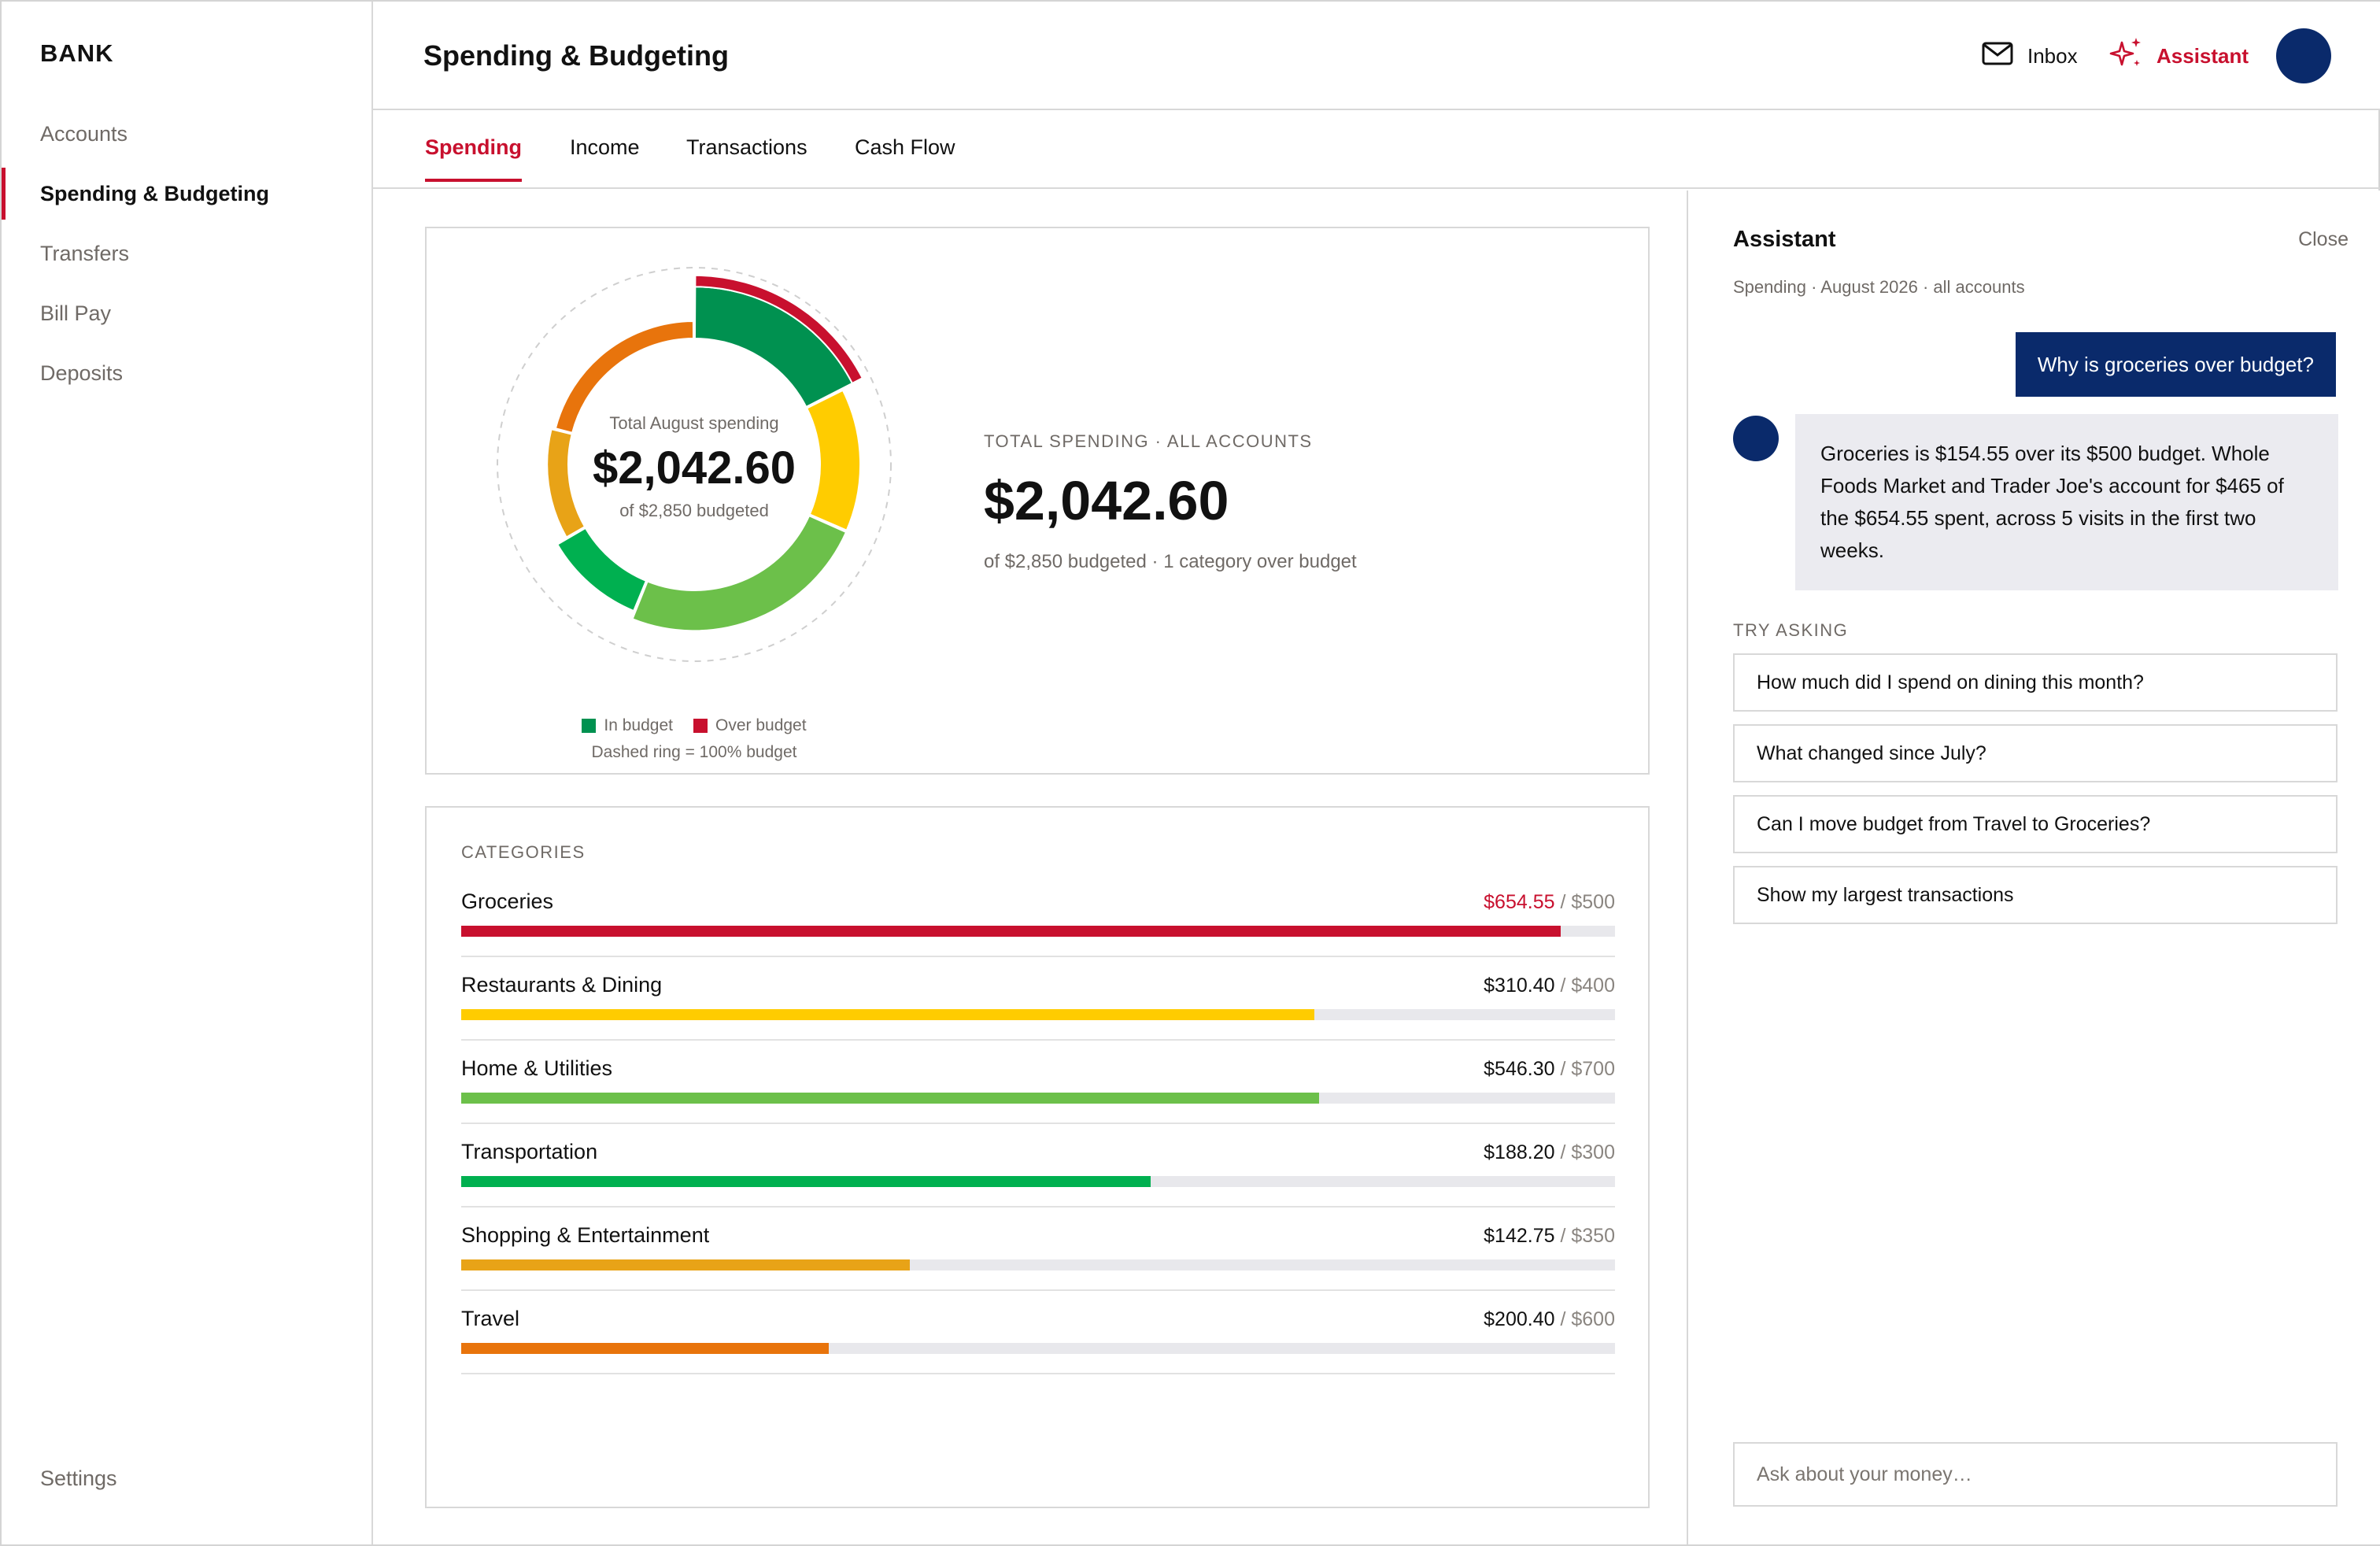 The height and width of the screenshot is (1546, 2380). What do you see at coordinates (1756, 438) in the screenshot?
I see `assistant-avatar` at bounding box center [1756, 438].